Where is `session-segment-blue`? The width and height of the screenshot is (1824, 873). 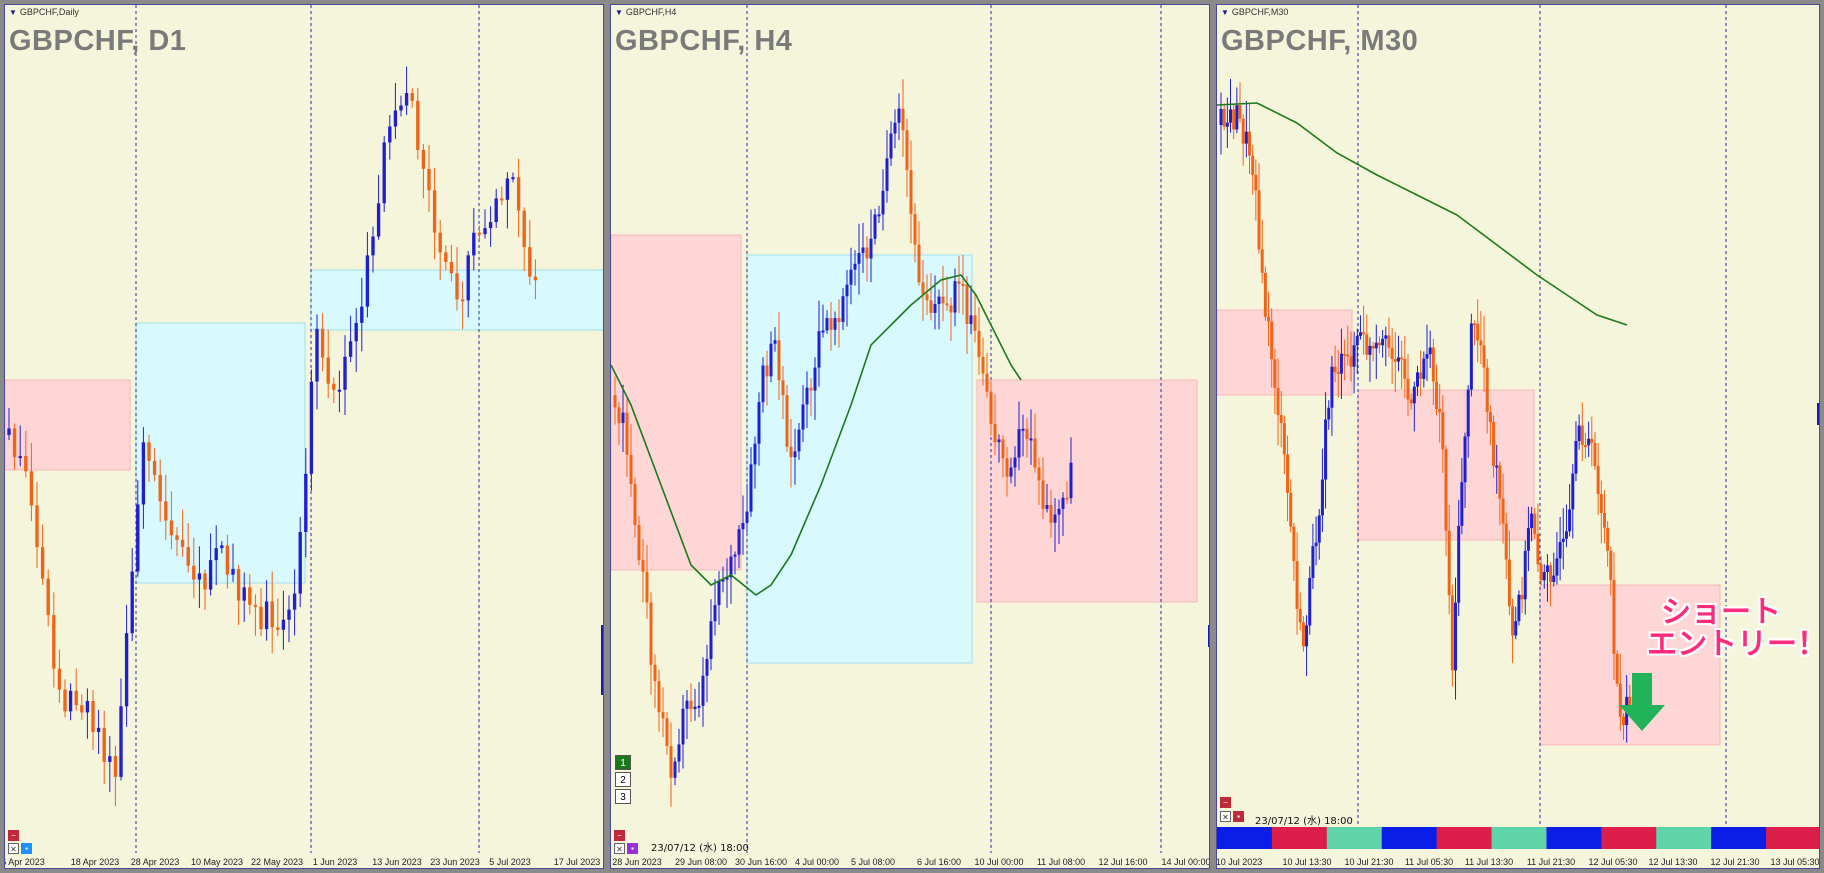 session-segment-blue is located at coordinates (1409, 838).